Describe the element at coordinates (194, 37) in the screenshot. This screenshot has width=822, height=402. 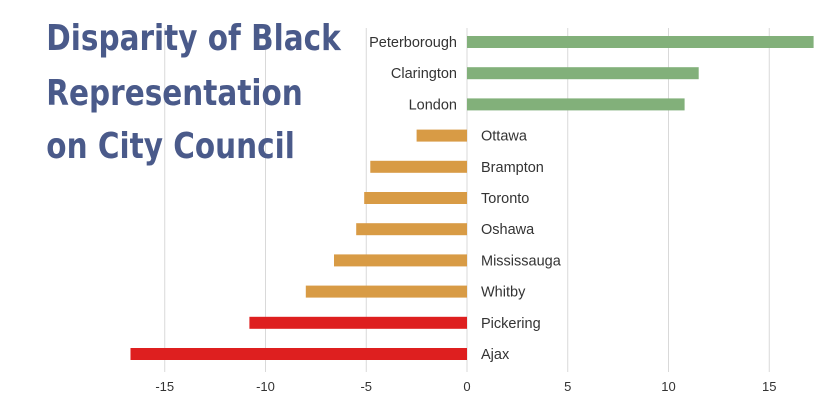
I see `title-line-1: Disparity of Black` at that location.